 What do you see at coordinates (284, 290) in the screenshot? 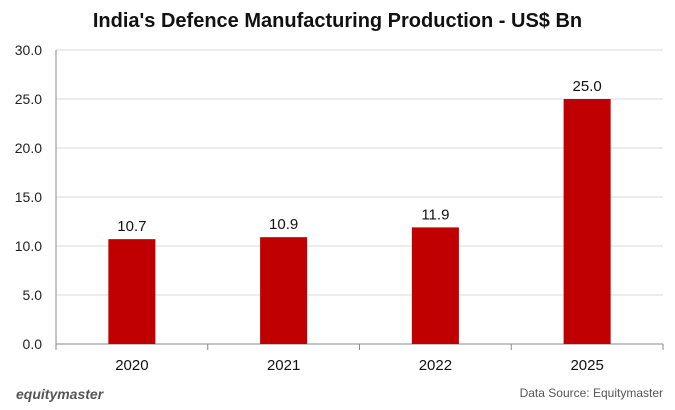
I see `bar-2021` at bounding box center [284, 290].